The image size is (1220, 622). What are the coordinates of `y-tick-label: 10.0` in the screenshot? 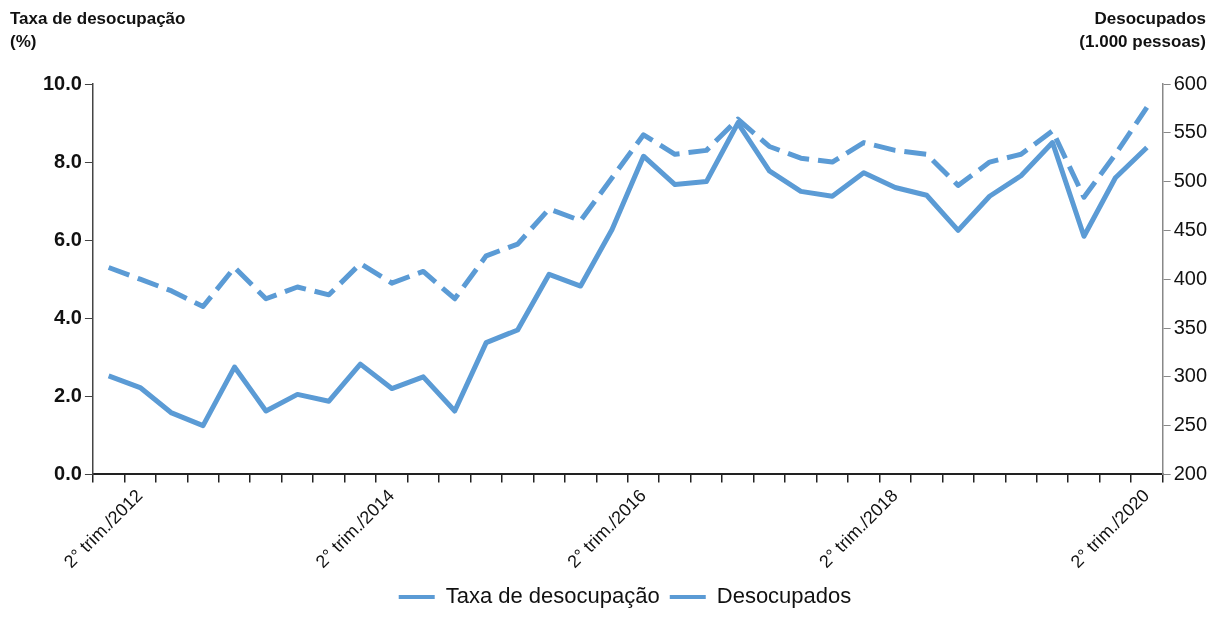 It's located at (62, 82).